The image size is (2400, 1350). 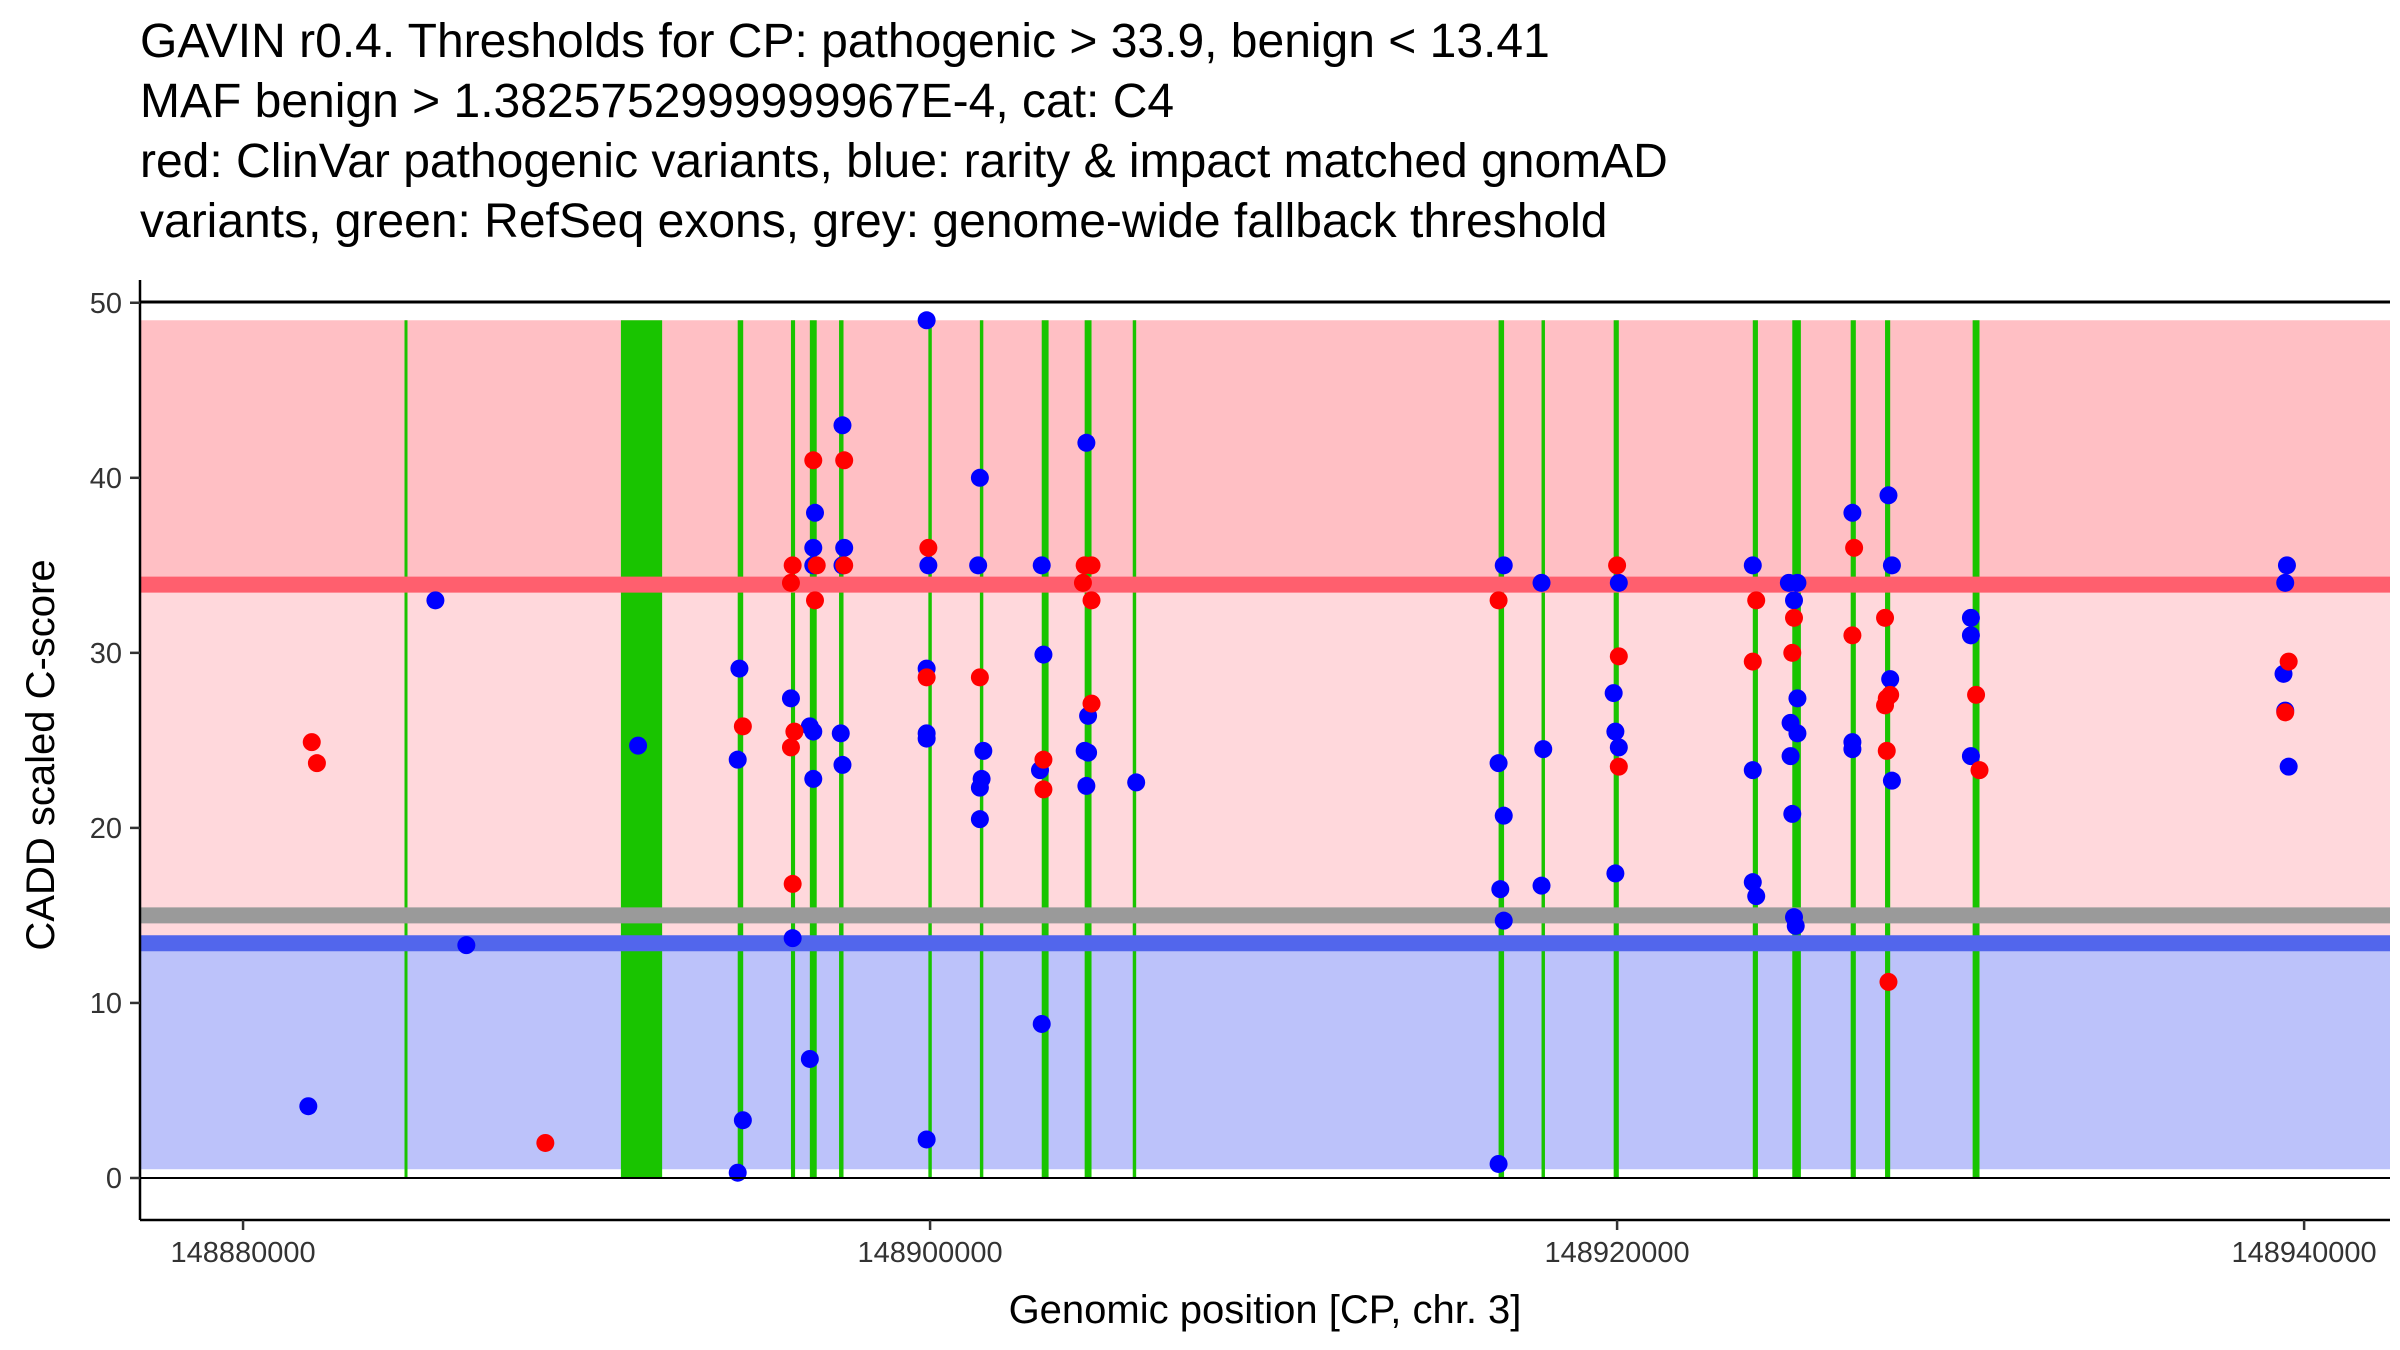 I want to click on y-tick-label: 0, so click(x=114, y=1179).